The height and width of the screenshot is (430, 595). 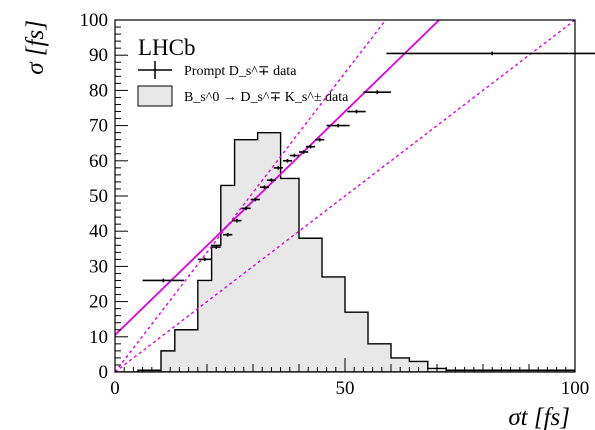 I want to click on x-tick-label: 0, so click(x=115, y=388).